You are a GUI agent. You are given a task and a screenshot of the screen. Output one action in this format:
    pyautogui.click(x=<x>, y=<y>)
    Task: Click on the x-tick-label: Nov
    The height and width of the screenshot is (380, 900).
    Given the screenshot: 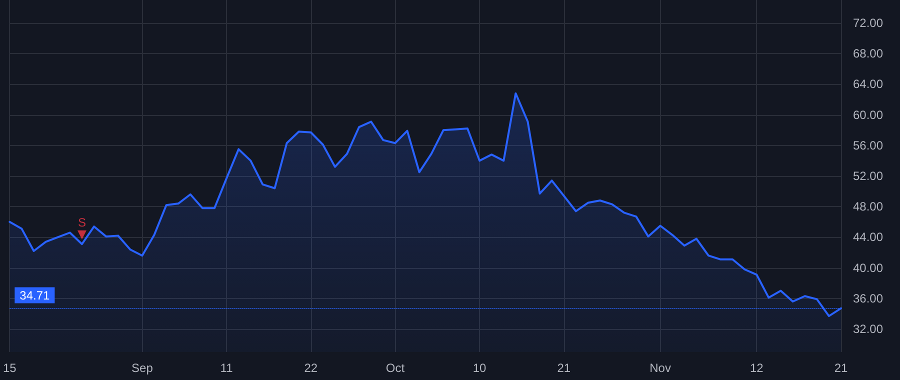 What is the action you would take?
    pyautogui.click(x=660, y=368)
    